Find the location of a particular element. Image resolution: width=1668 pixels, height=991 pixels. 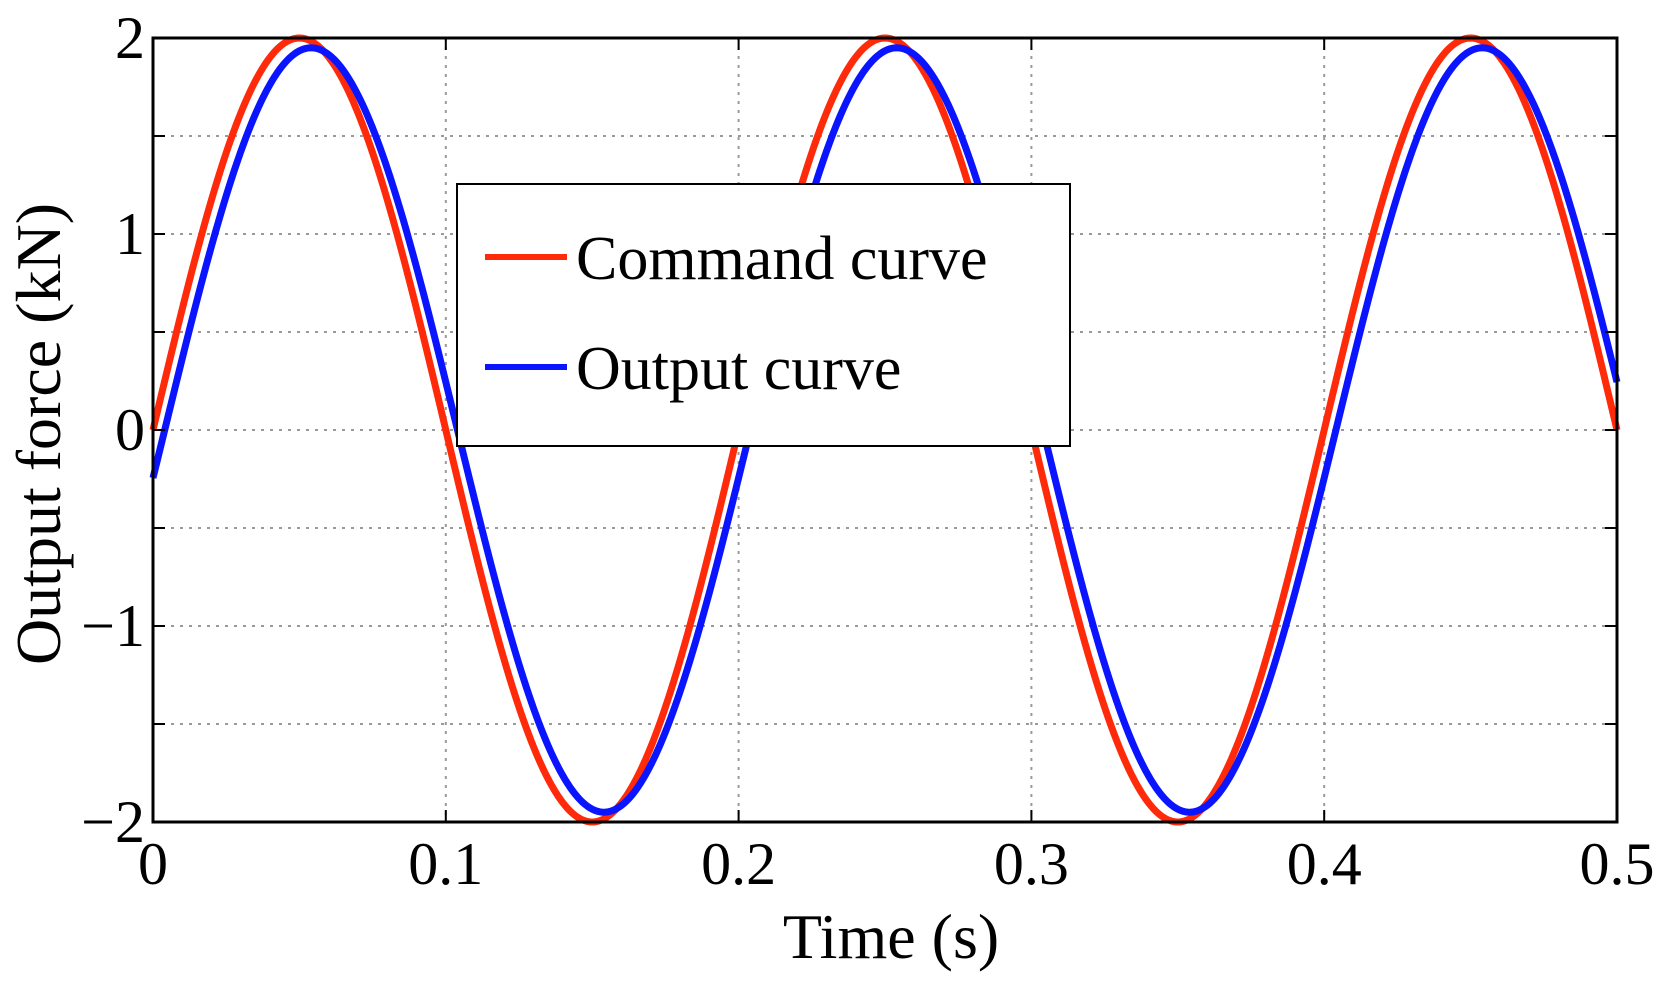

y-tick-label: −1 is located at coordinates (113, 626).